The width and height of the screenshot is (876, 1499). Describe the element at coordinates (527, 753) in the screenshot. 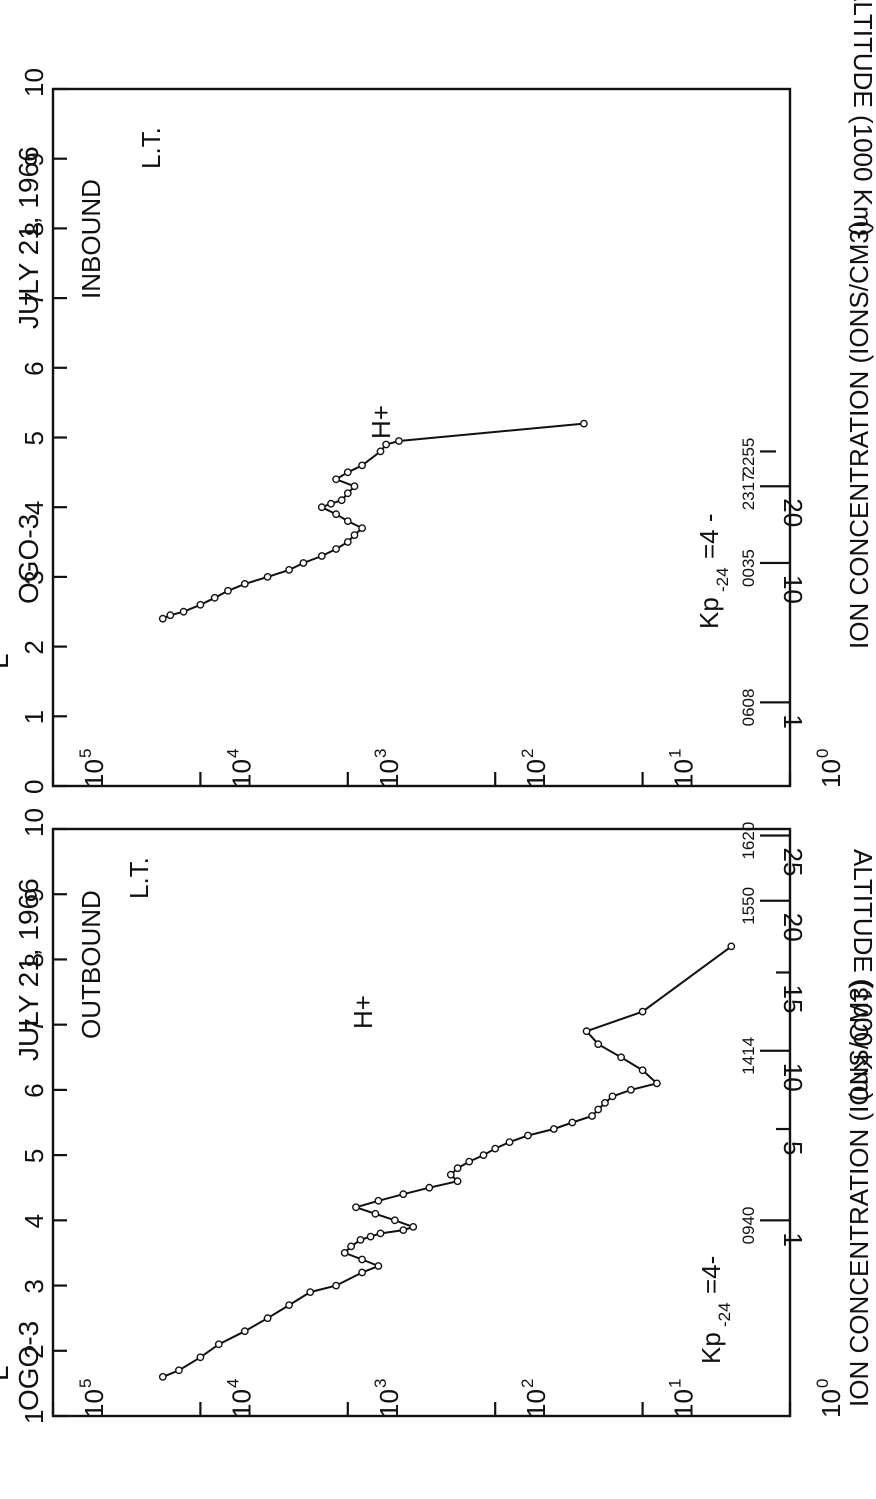

I see `x-tick-exponent: 2` at that location.